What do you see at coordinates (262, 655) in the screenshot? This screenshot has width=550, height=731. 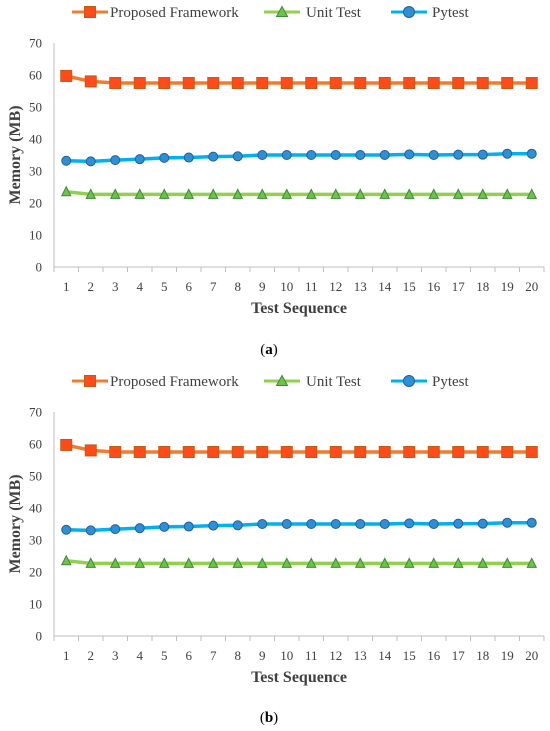 I see `x-tick-label-b: 9` at bounding box center [262, 655].